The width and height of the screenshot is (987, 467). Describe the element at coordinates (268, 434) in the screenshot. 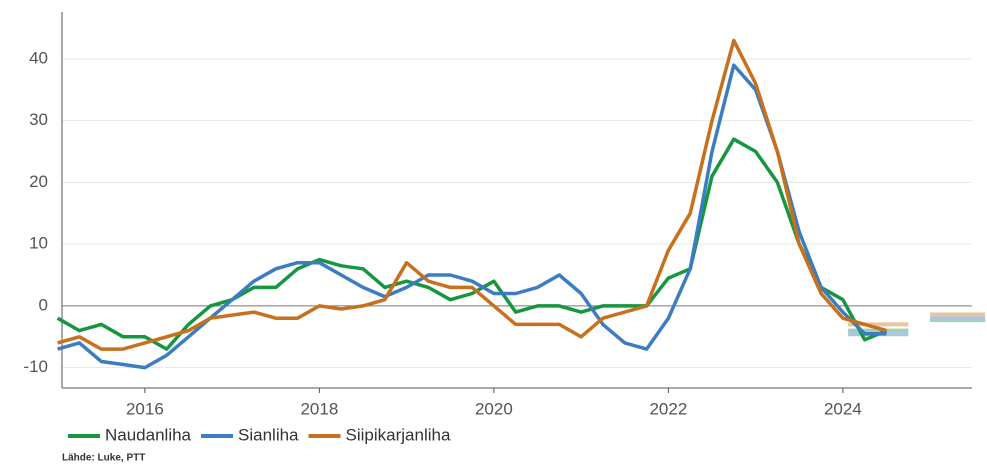

I see `legend-label: Sianliha` at that location.